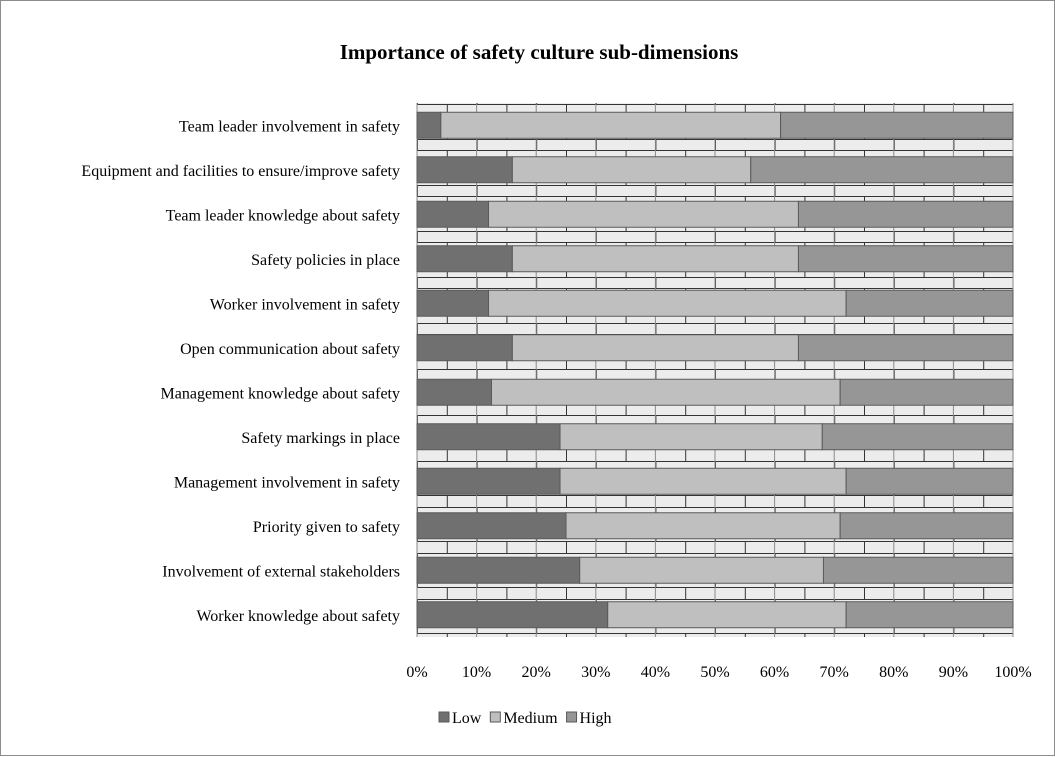 This screenshot has width=1055, height=757. I want to click on legend-label-medium: Medium, so click(530, 718).